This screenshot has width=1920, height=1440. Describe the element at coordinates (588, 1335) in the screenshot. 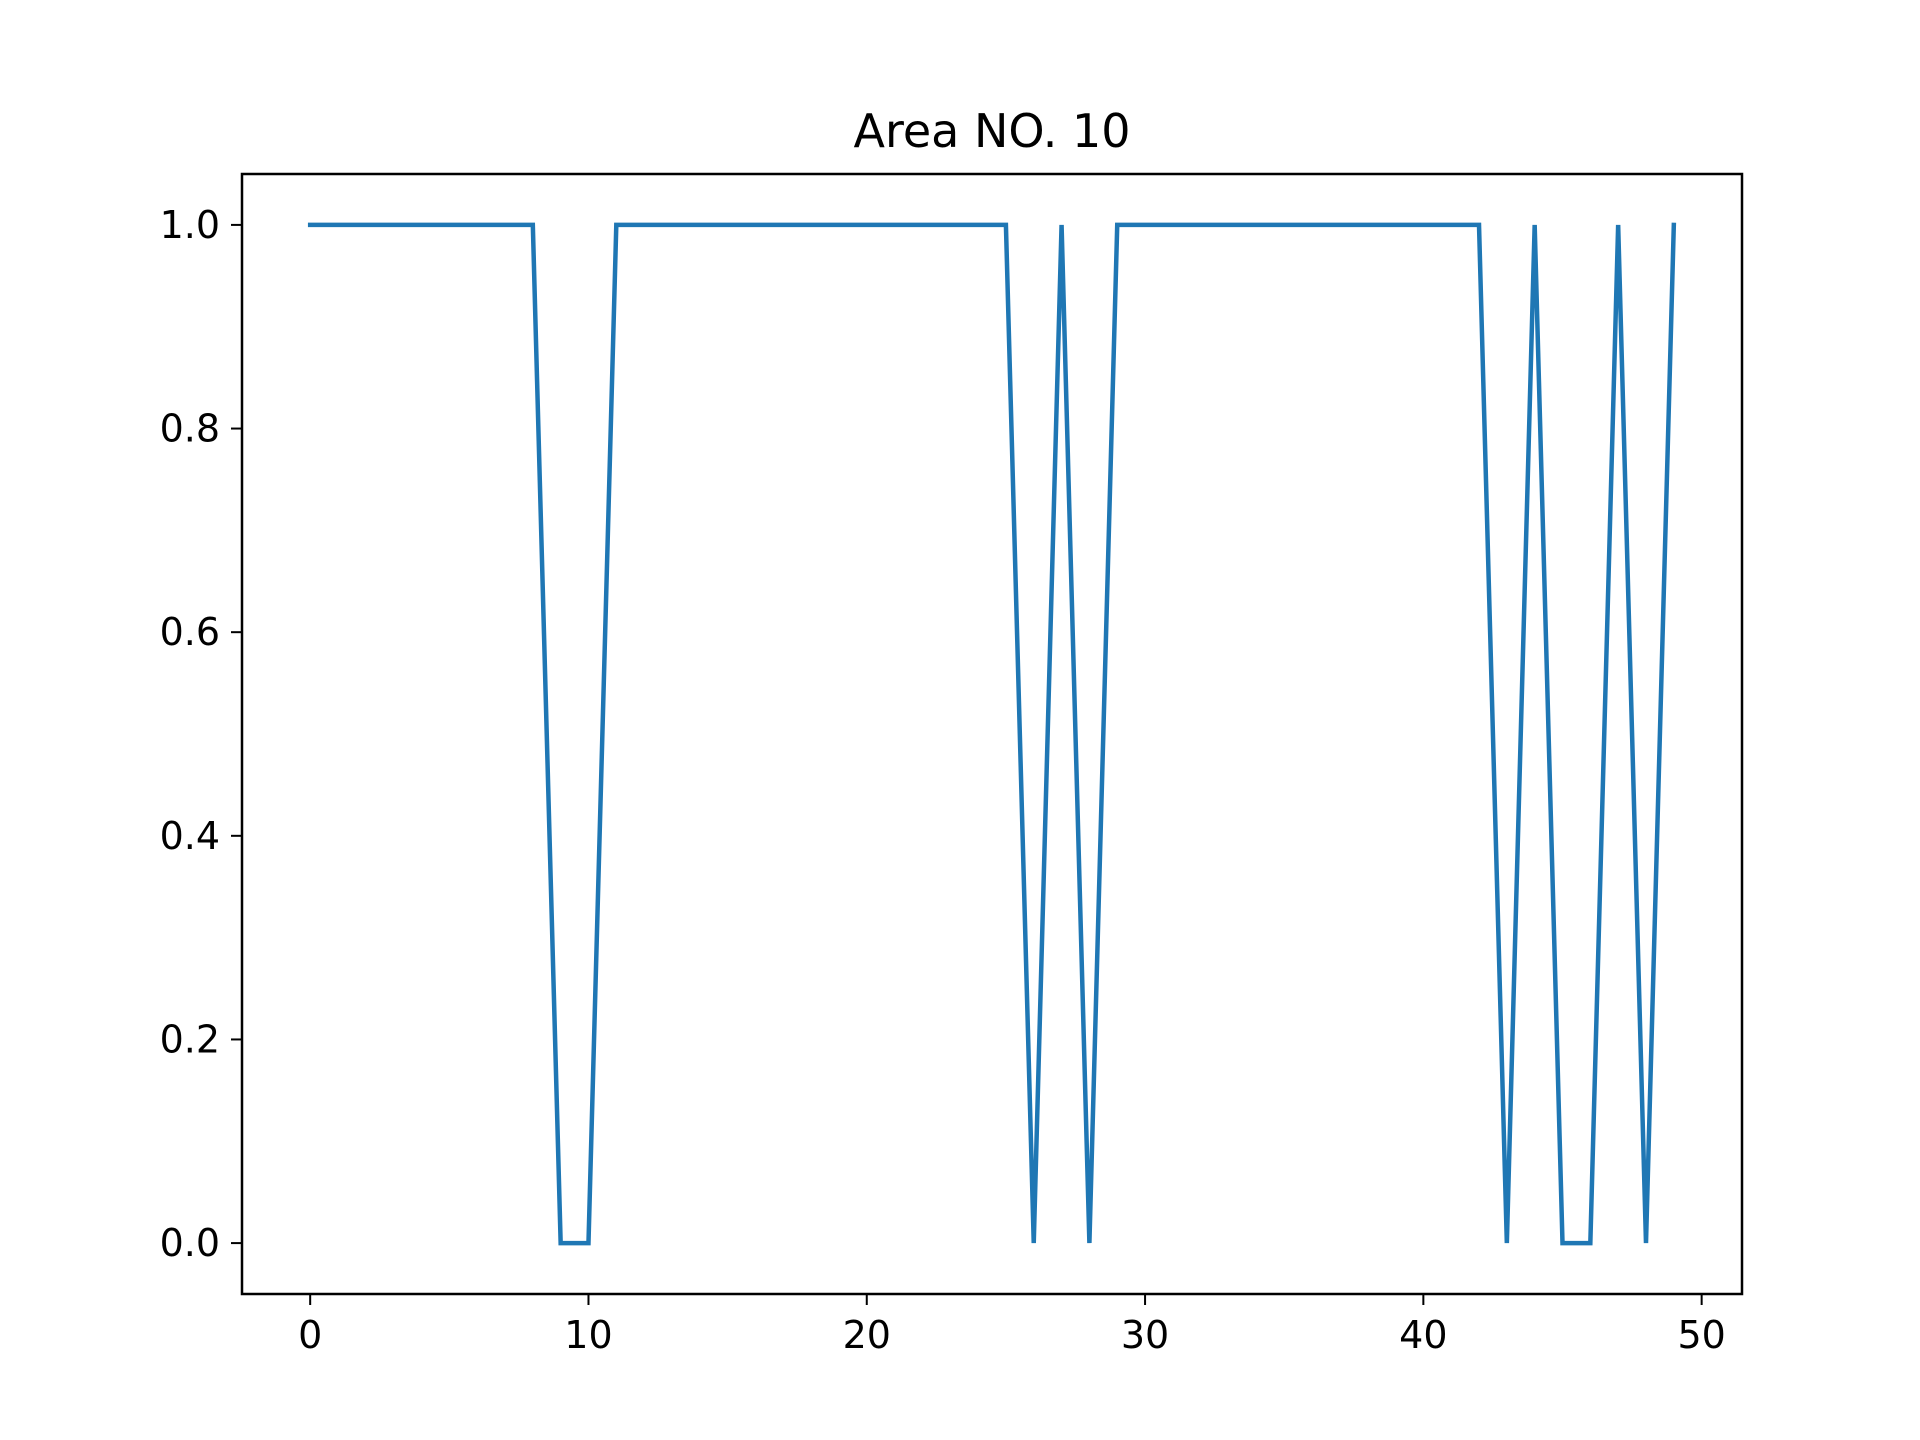

I see `x-tick-label: 10` at that location.